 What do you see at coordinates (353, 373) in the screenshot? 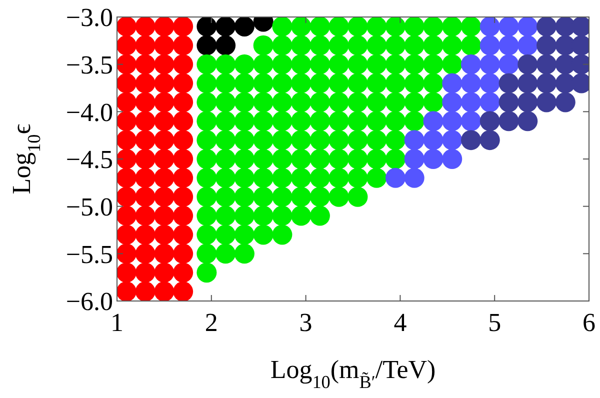
I see `x-axis-title: Log$_{10}$(m$_{B̃′}$/TeV)` at bounding box center [353, 373].